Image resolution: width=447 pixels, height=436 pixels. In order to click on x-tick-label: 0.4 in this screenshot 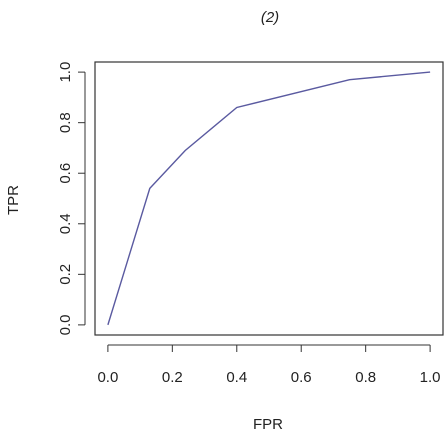, I will do `click(236, 377)`.